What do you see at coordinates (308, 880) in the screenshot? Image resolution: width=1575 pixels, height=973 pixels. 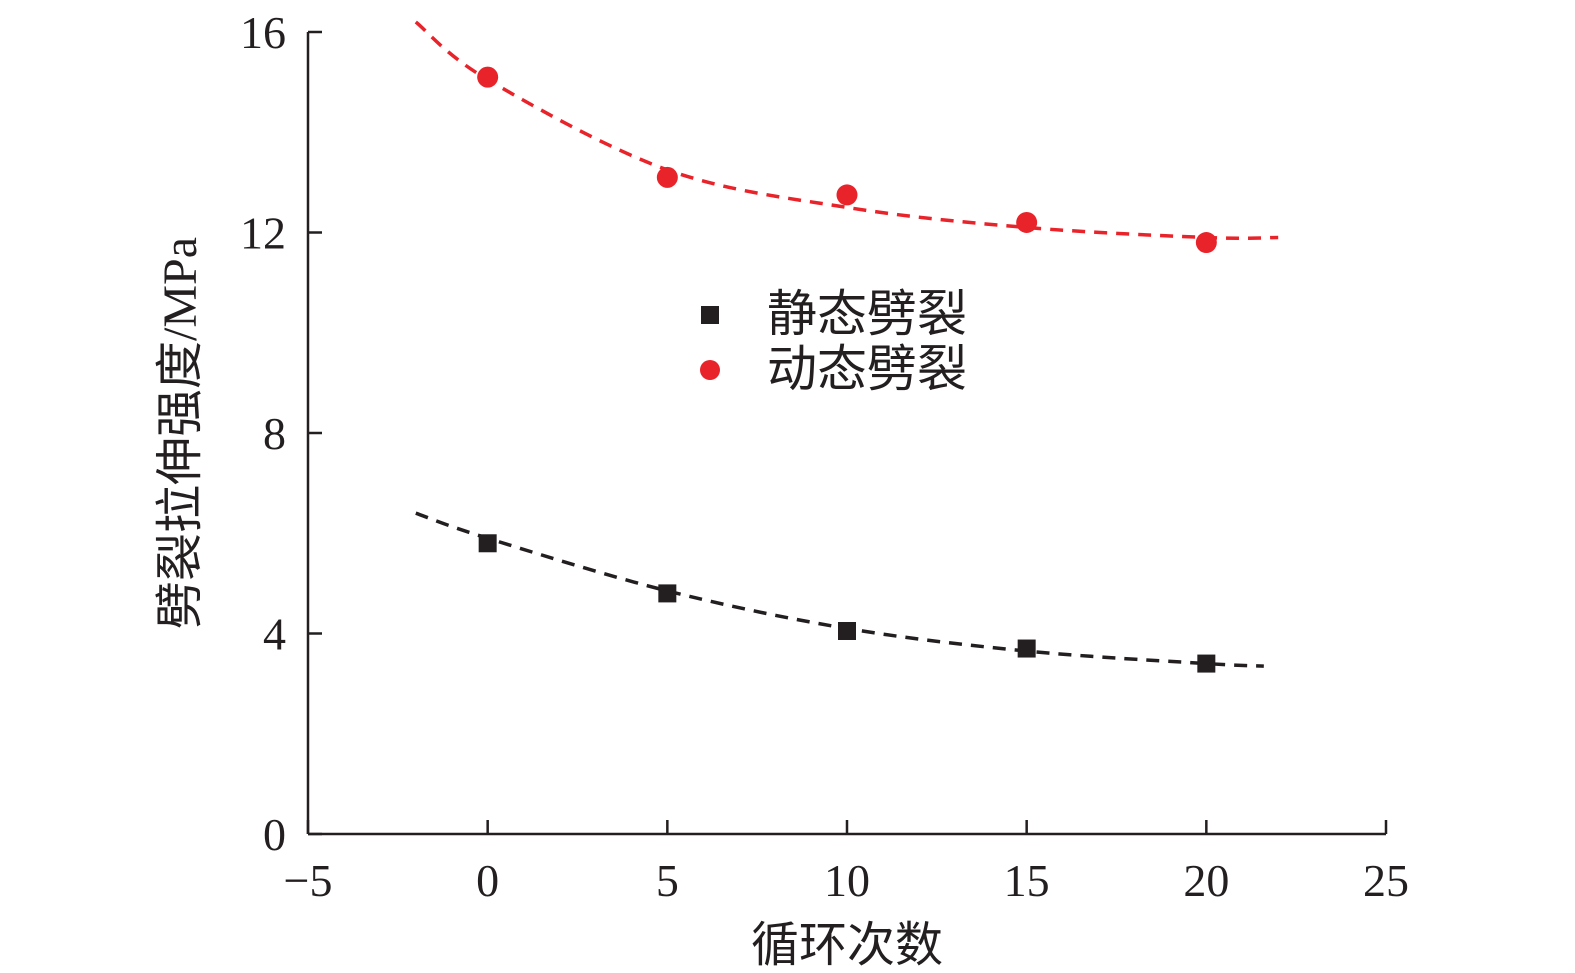 I see `x-tick-label: −5` at bounding box center [308, 880].